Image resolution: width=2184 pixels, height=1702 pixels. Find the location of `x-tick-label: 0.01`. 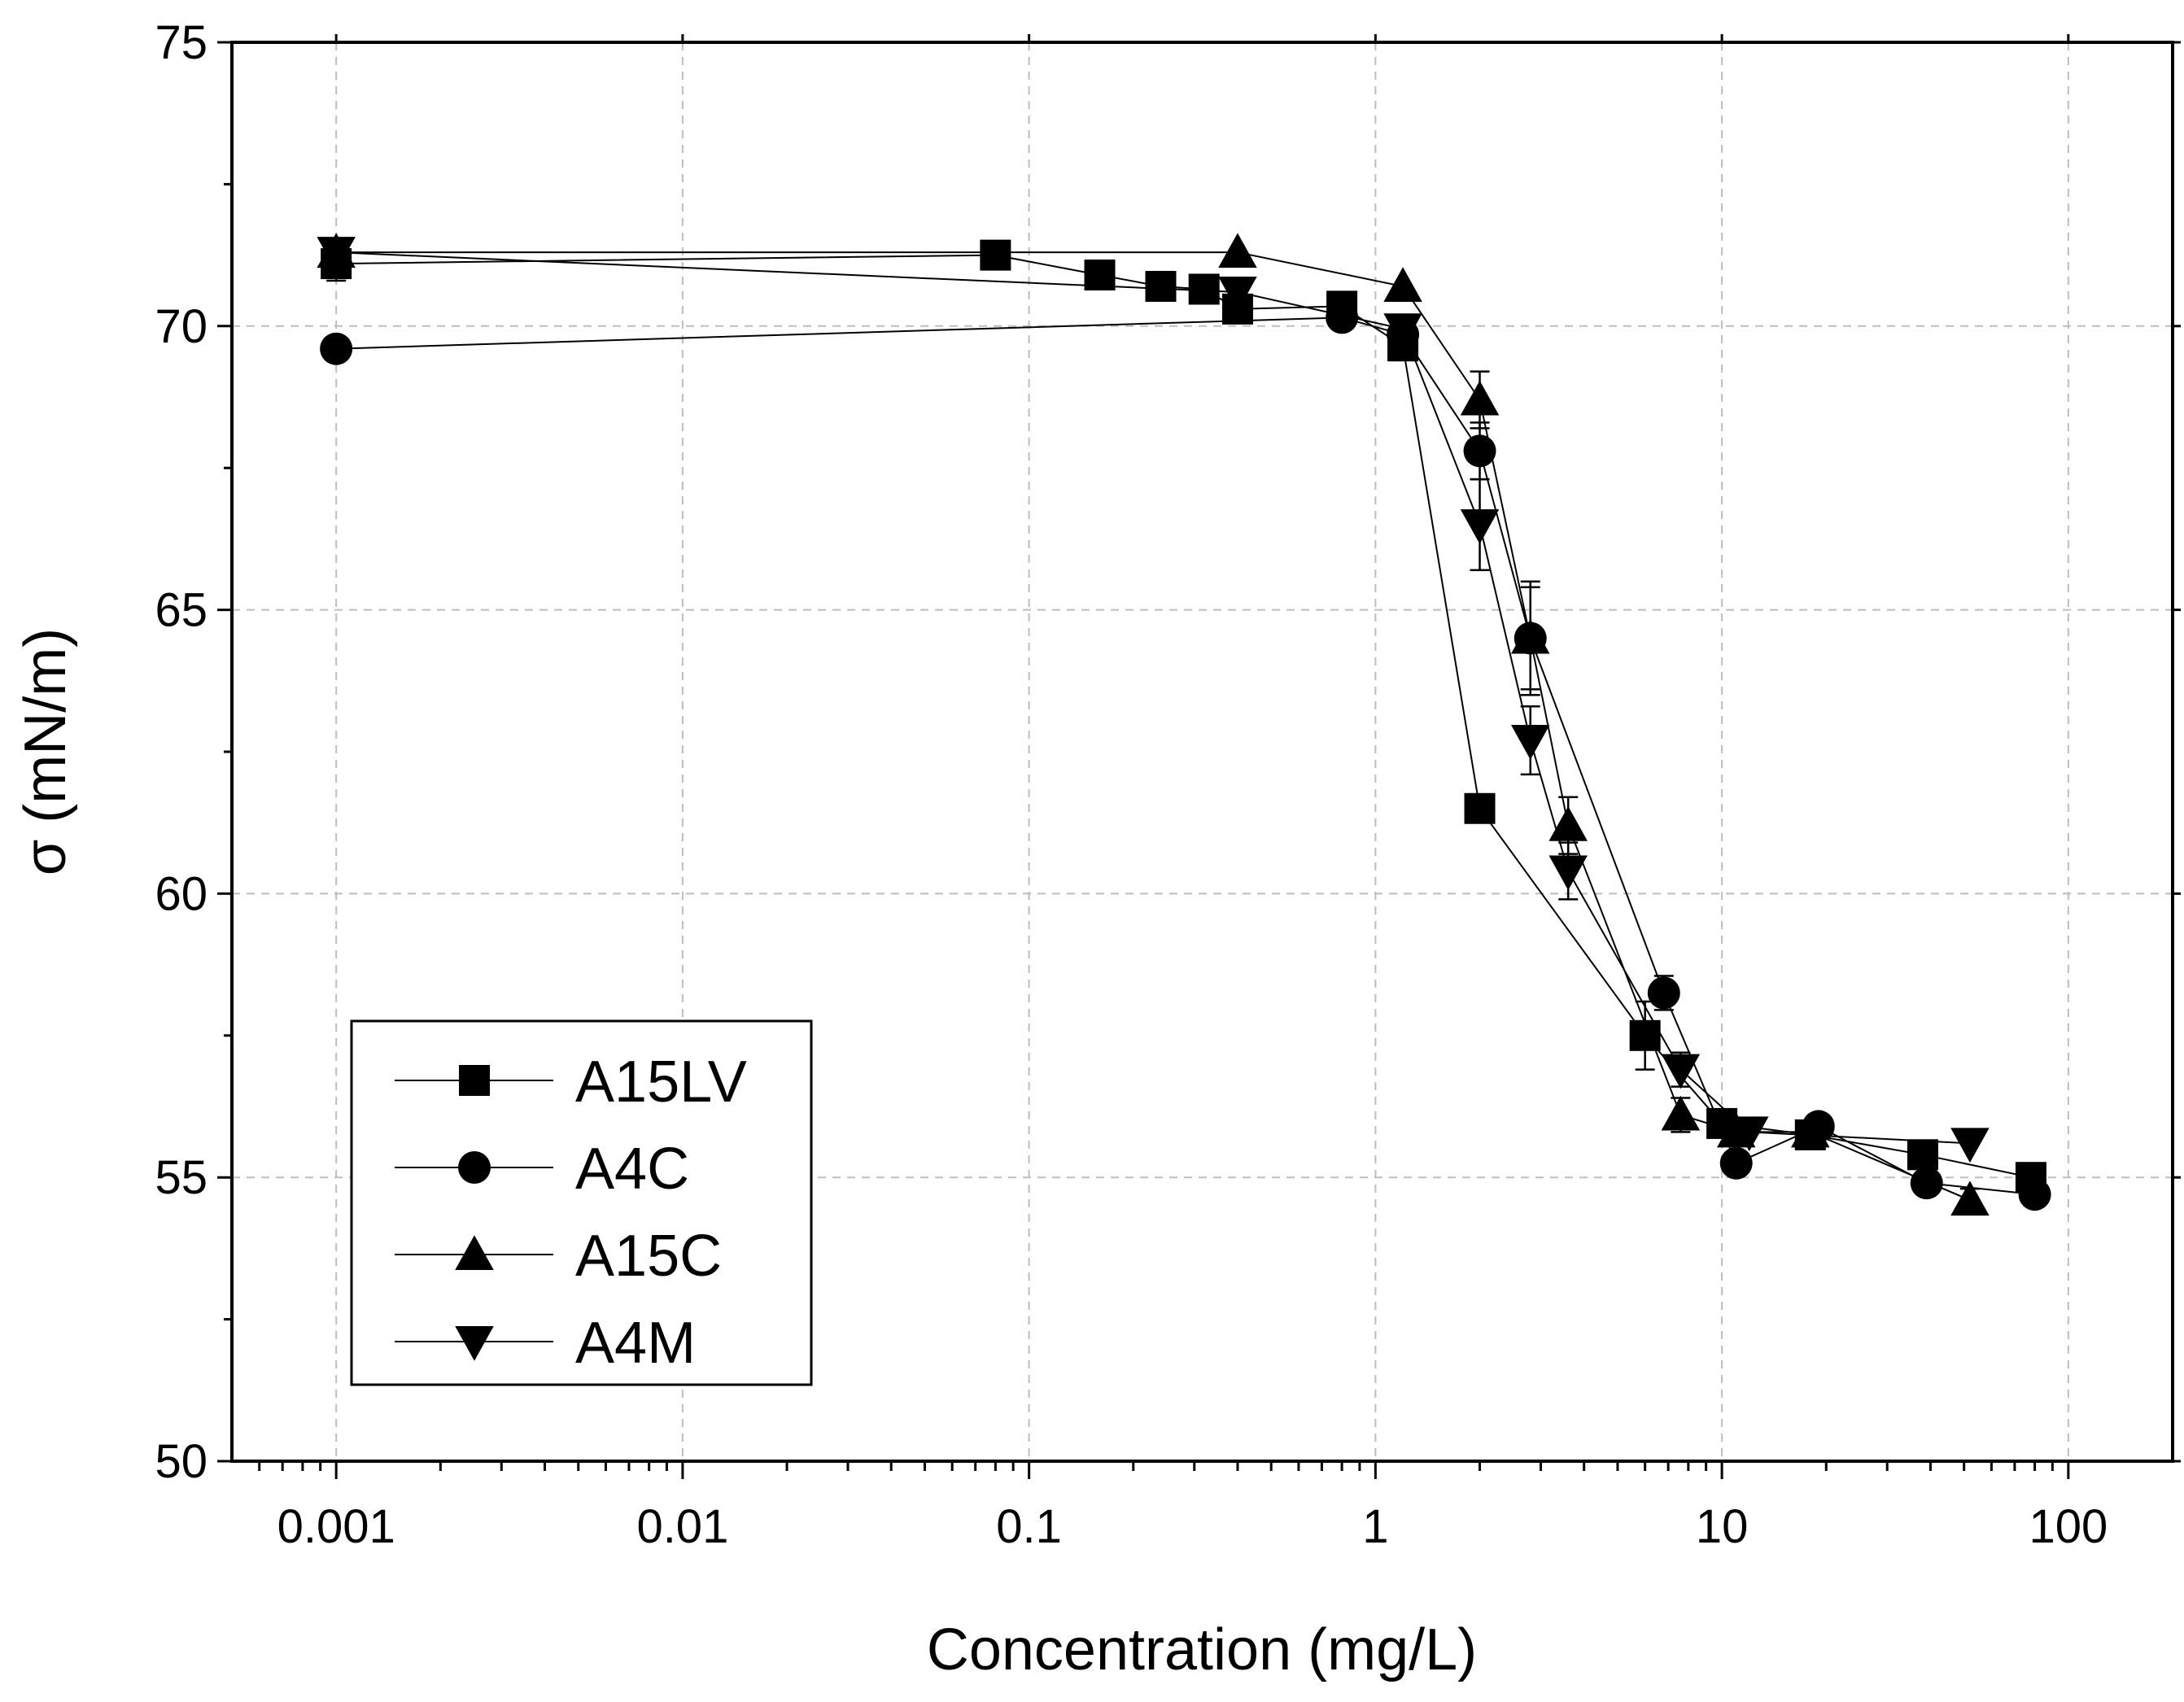

x-tick-label: 0.01 is located at coordinates (682, 1526).